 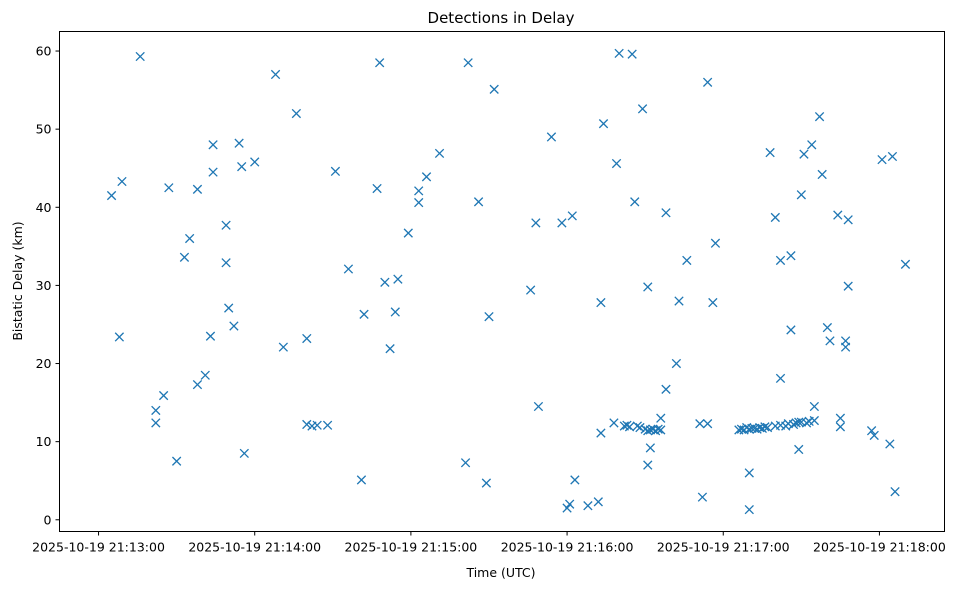 I want to click on y-tick-label: 10, so click(x=44, y=441).